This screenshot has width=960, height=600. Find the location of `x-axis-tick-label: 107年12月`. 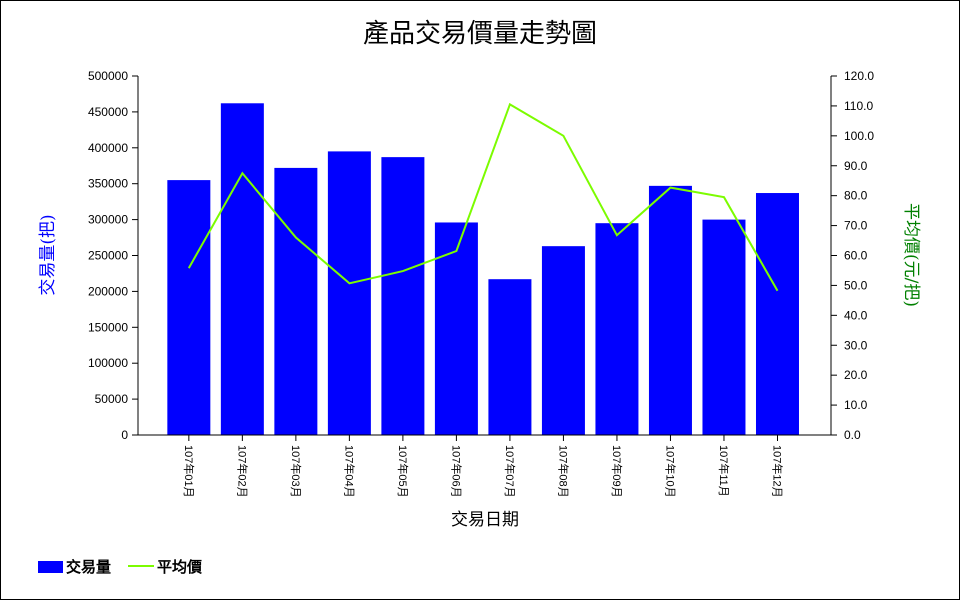

x-axis-tick-label: 107年12月 is located at coordinates (777, 471).